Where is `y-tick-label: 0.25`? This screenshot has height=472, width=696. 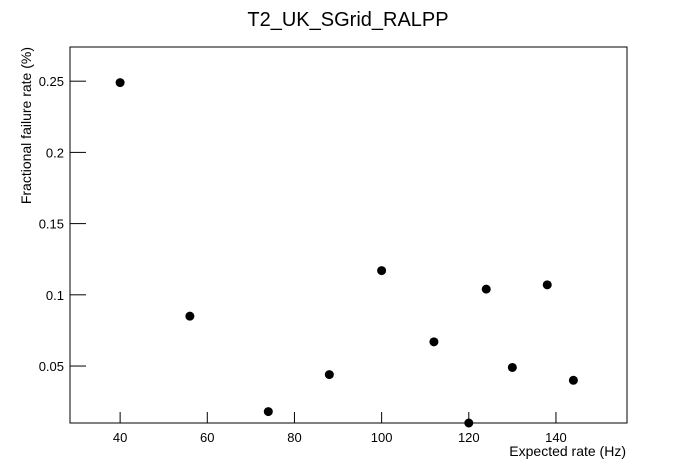 y-tick-label: 0.25 is located at coordinates (51, 81).